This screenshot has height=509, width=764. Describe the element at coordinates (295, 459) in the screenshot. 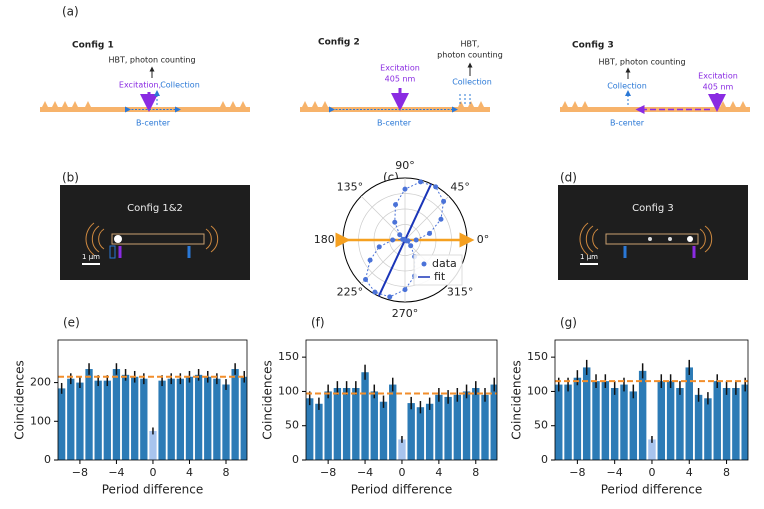

I see `y-tick-label: 0` at that location.